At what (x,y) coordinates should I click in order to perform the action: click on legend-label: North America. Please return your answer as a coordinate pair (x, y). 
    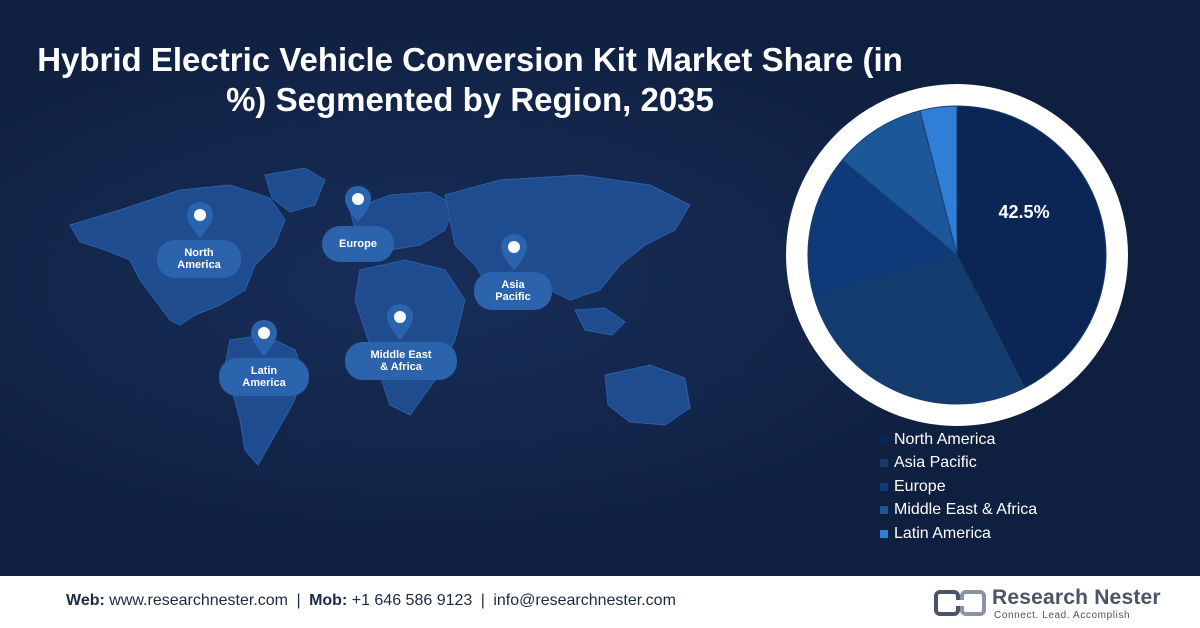
    Looking at the image, I should click on (945, 439).